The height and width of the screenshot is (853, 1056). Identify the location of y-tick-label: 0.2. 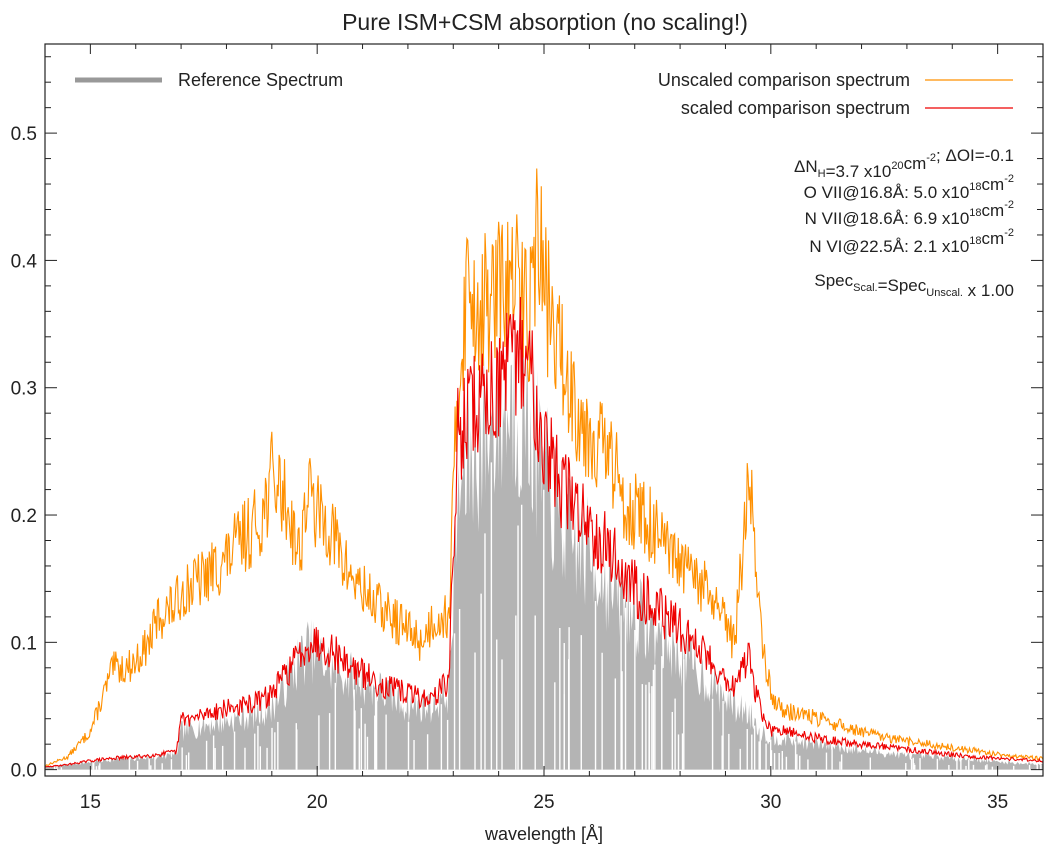
(24, 516).